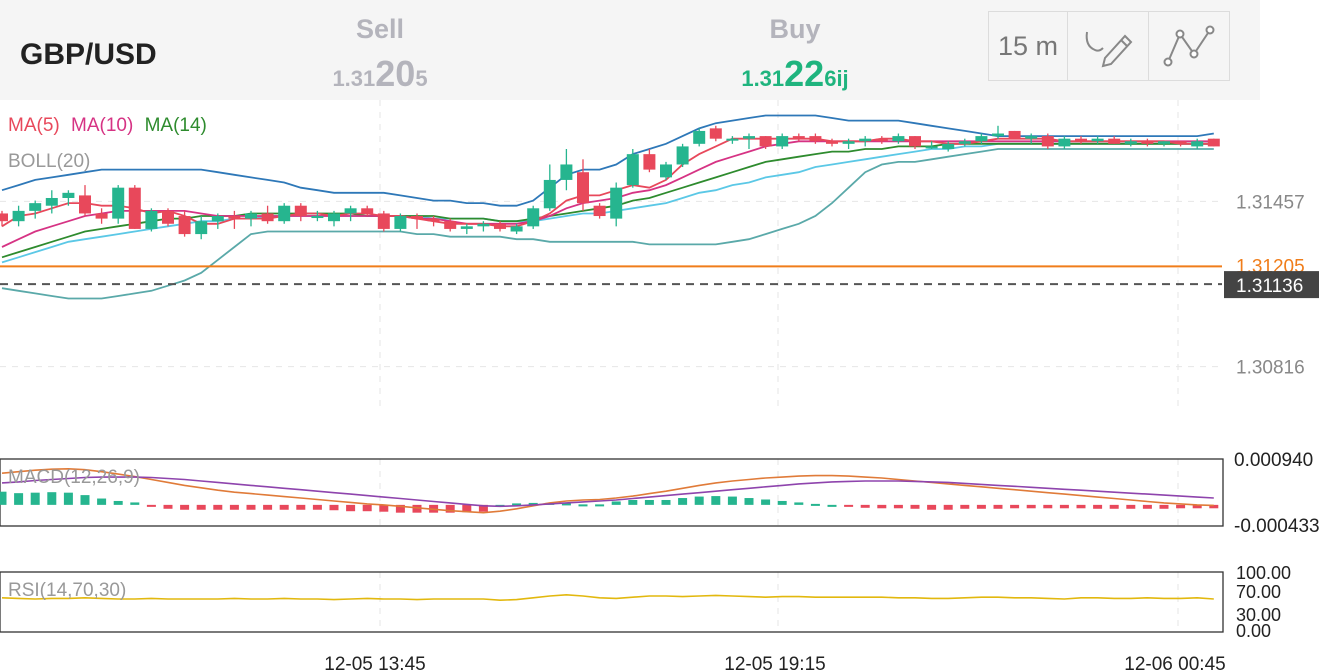 This screenshot has width=1344, height=672. Describe the element at coordinates (1189, 46) in the screenshot. I see `indicator-line-icon` at that location.